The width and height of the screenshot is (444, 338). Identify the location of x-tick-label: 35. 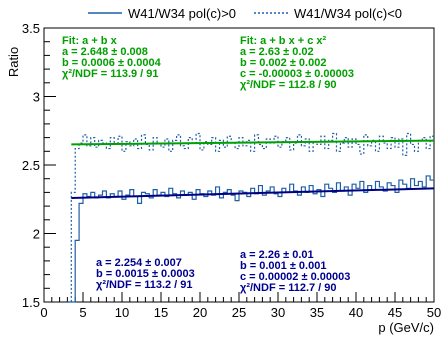
(317, 312).